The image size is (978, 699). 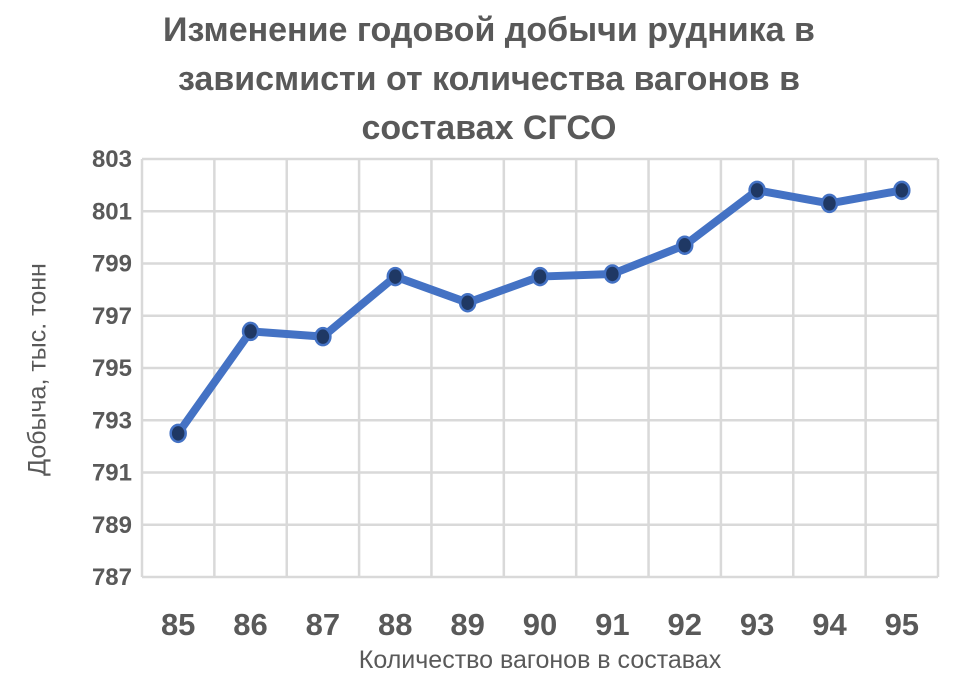 What do you see at coordinates (112, 264) in the screenshot?
I see `y-tick-label: 799` at bounding box center [112, 264].